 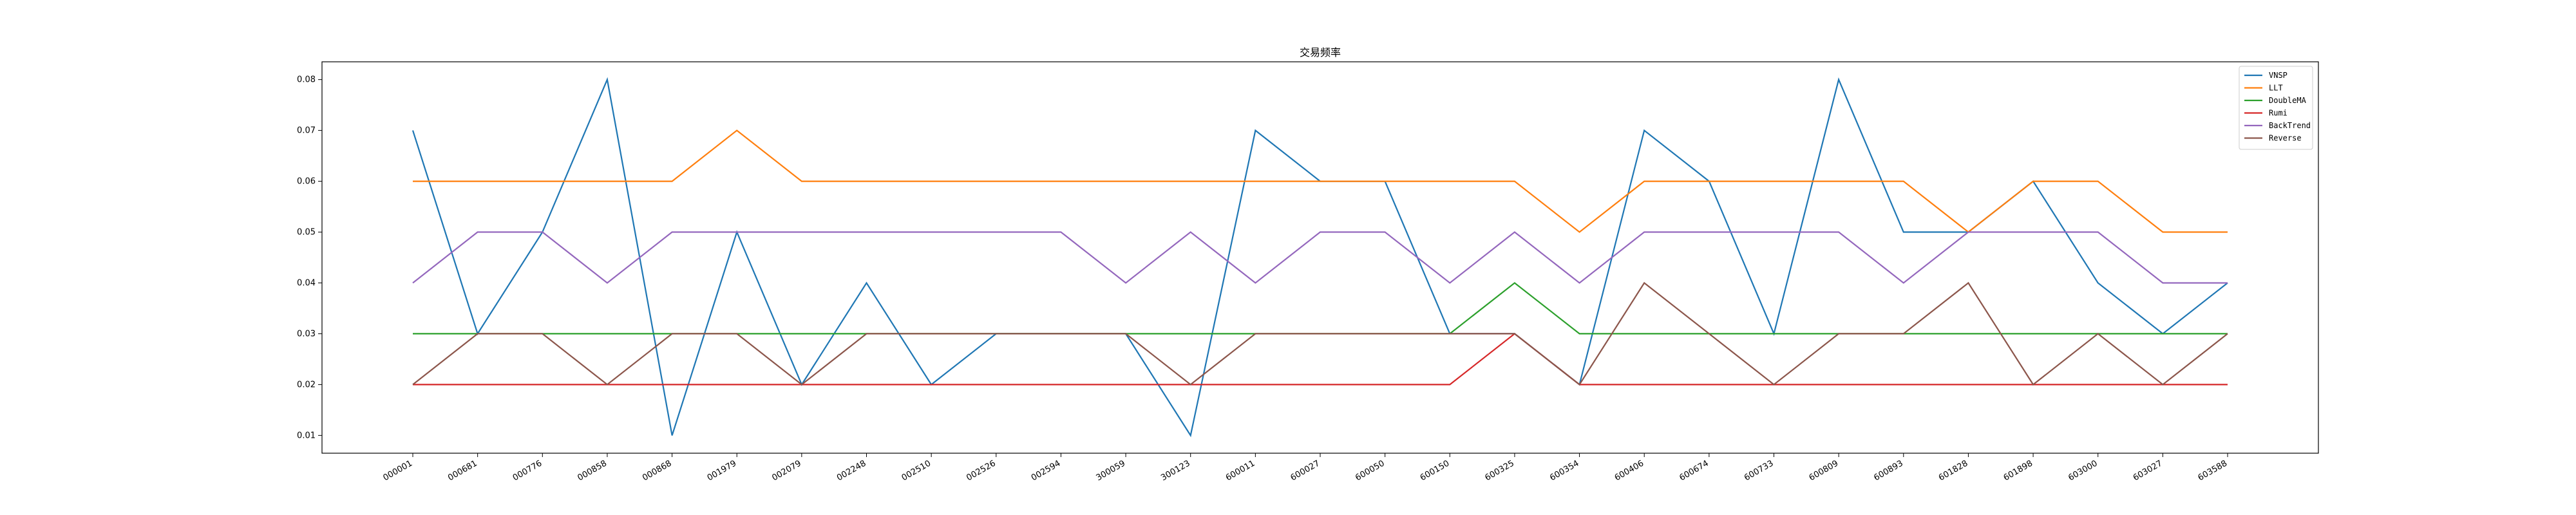 What do you see at coordinates (1320, 181) in the screenshot?
I see `series-line-llt` at bounding box center [1320, 181].